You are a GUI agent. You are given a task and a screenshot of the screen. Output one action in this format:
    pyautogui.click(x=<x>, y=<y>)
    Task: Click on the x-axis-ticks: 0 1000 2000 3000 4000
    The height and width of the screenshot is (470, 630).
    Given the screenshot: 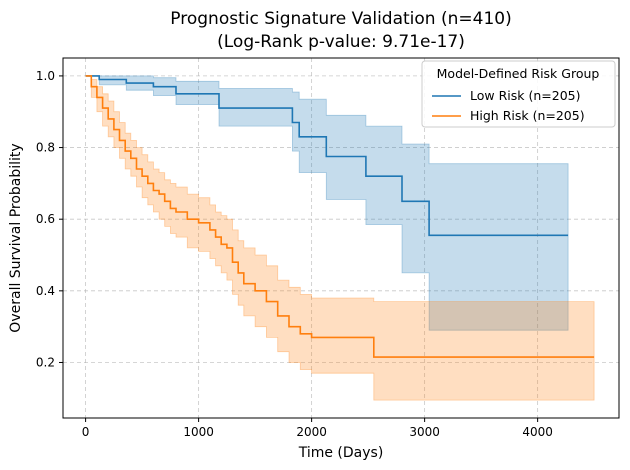 What is the action you would take?
    pyautogui.click(x=317, y=428)
    